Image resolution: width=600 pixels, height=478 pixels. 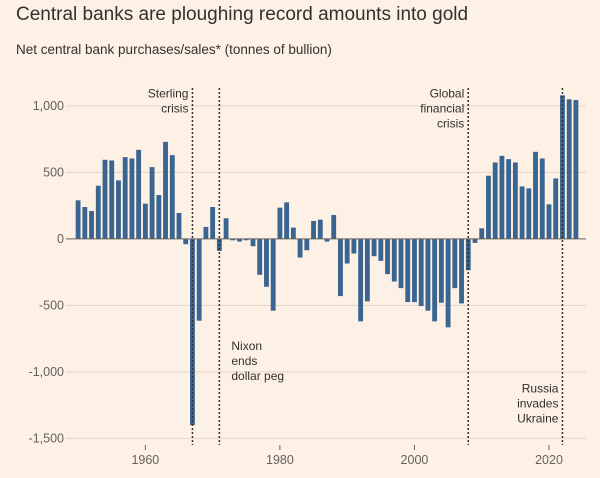 I want to click on event-annotation: Nixon ends dollar peg, so click(x=257, y=361).